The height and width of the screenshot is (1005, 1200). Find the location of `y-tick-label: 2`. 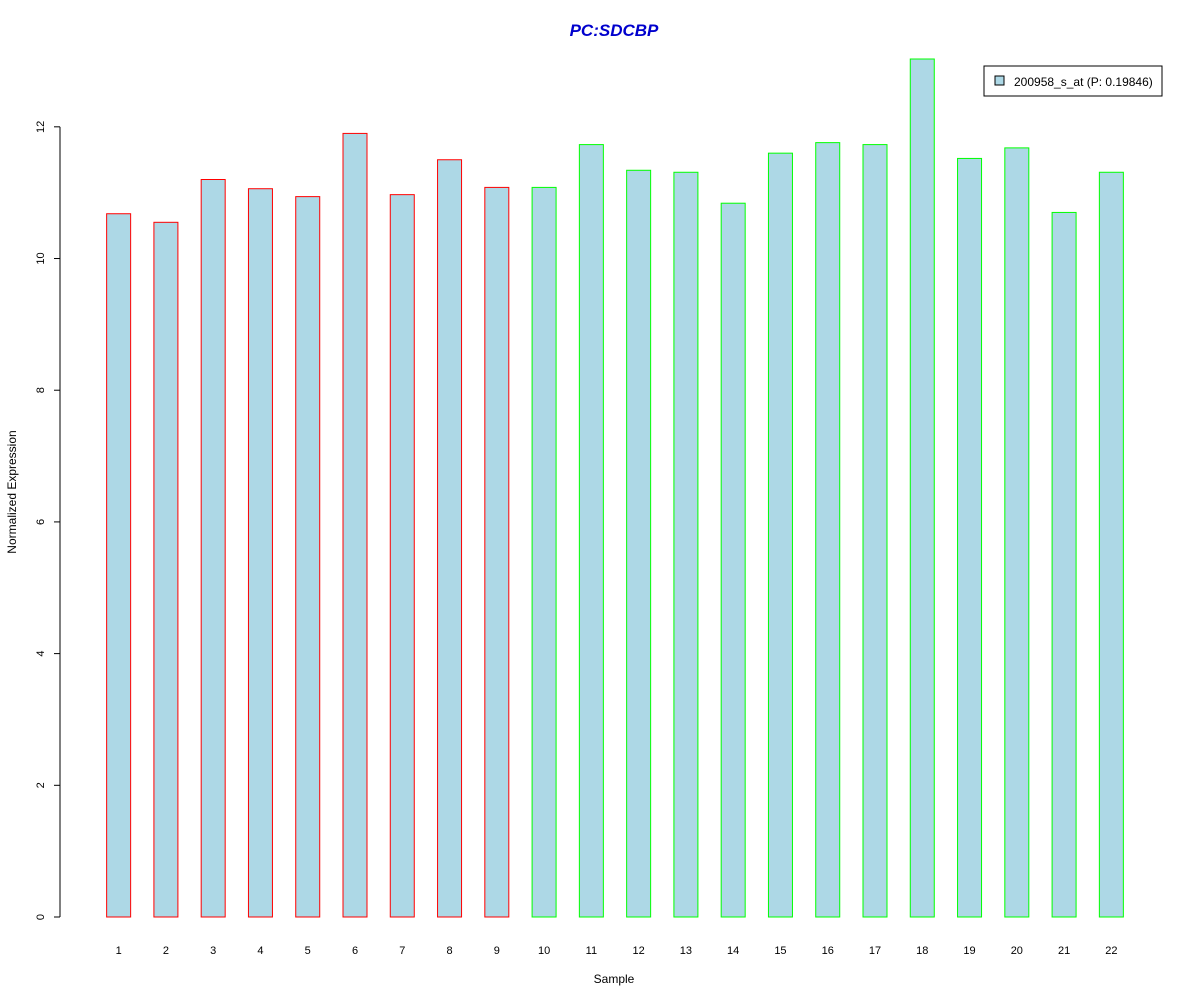

y-tick-label: 2 is located at coordinates (41, 785).